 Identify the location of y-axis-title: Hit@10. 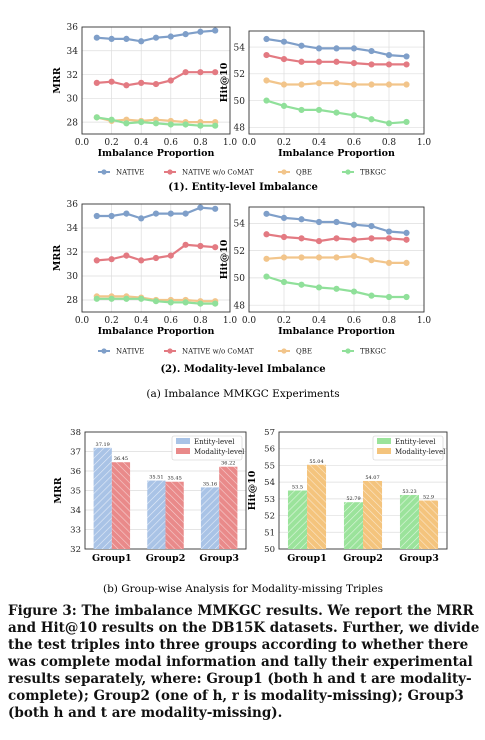
(224, 259).